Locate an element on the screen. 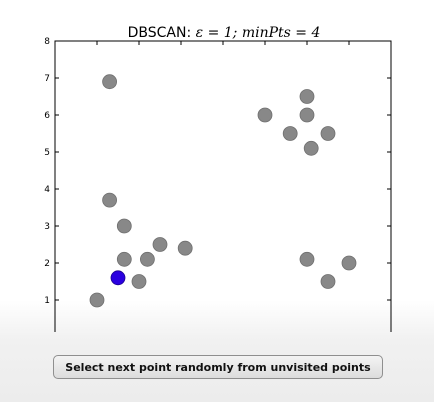  y-tick-label: 2 is located at coordinates (47, 264).